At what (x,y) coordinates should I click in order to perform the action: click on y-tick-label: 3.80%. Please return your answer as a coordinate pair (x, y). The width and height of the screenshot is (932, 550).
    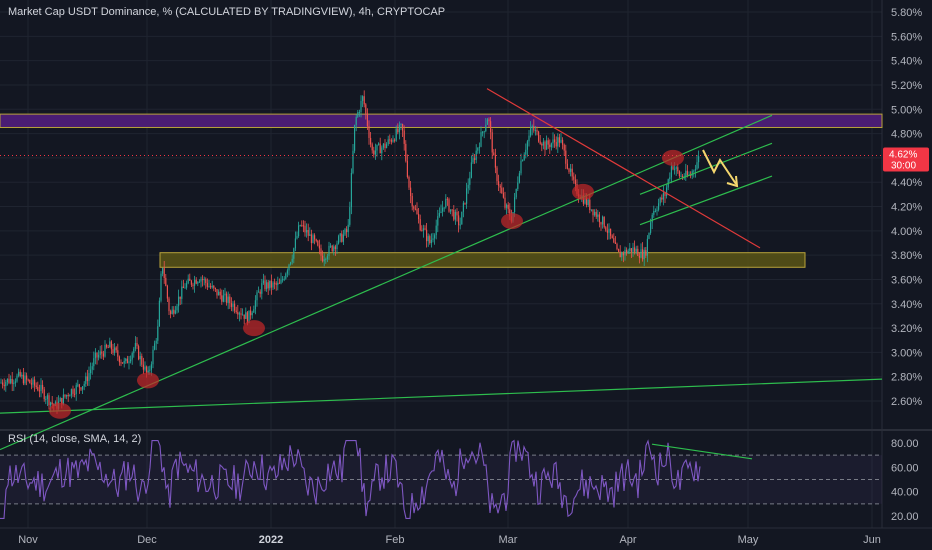
    Looking at the image, I should click on (906, 256).